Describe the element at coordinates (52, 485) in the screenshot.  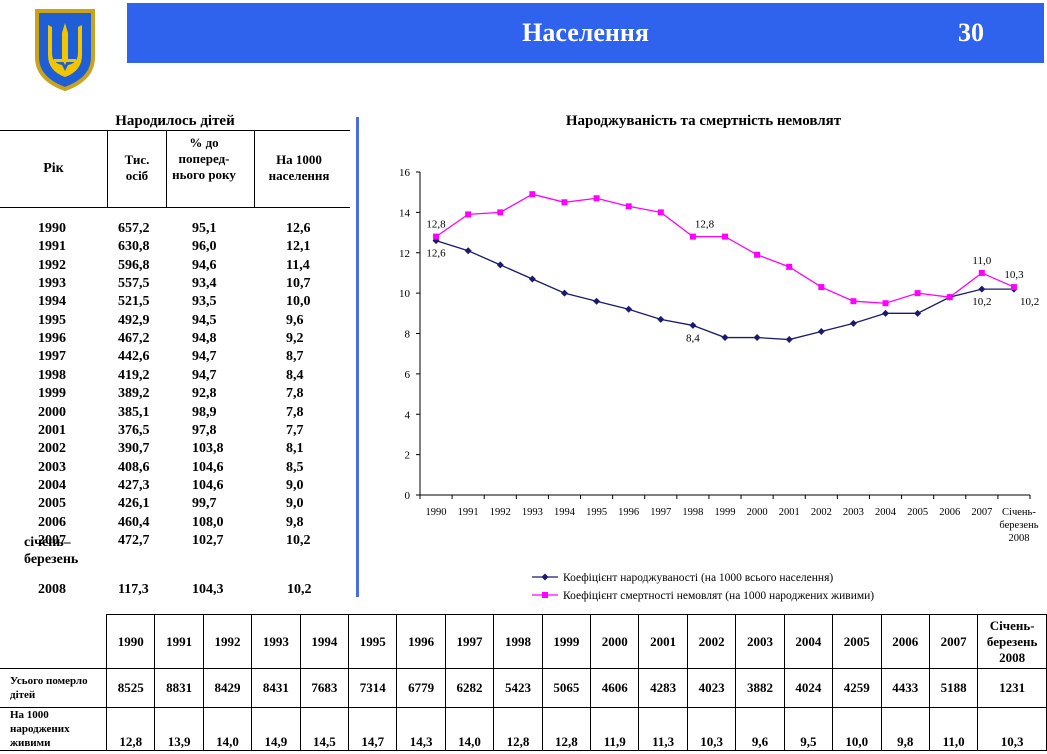
I see `row-year: 2004` at that location.